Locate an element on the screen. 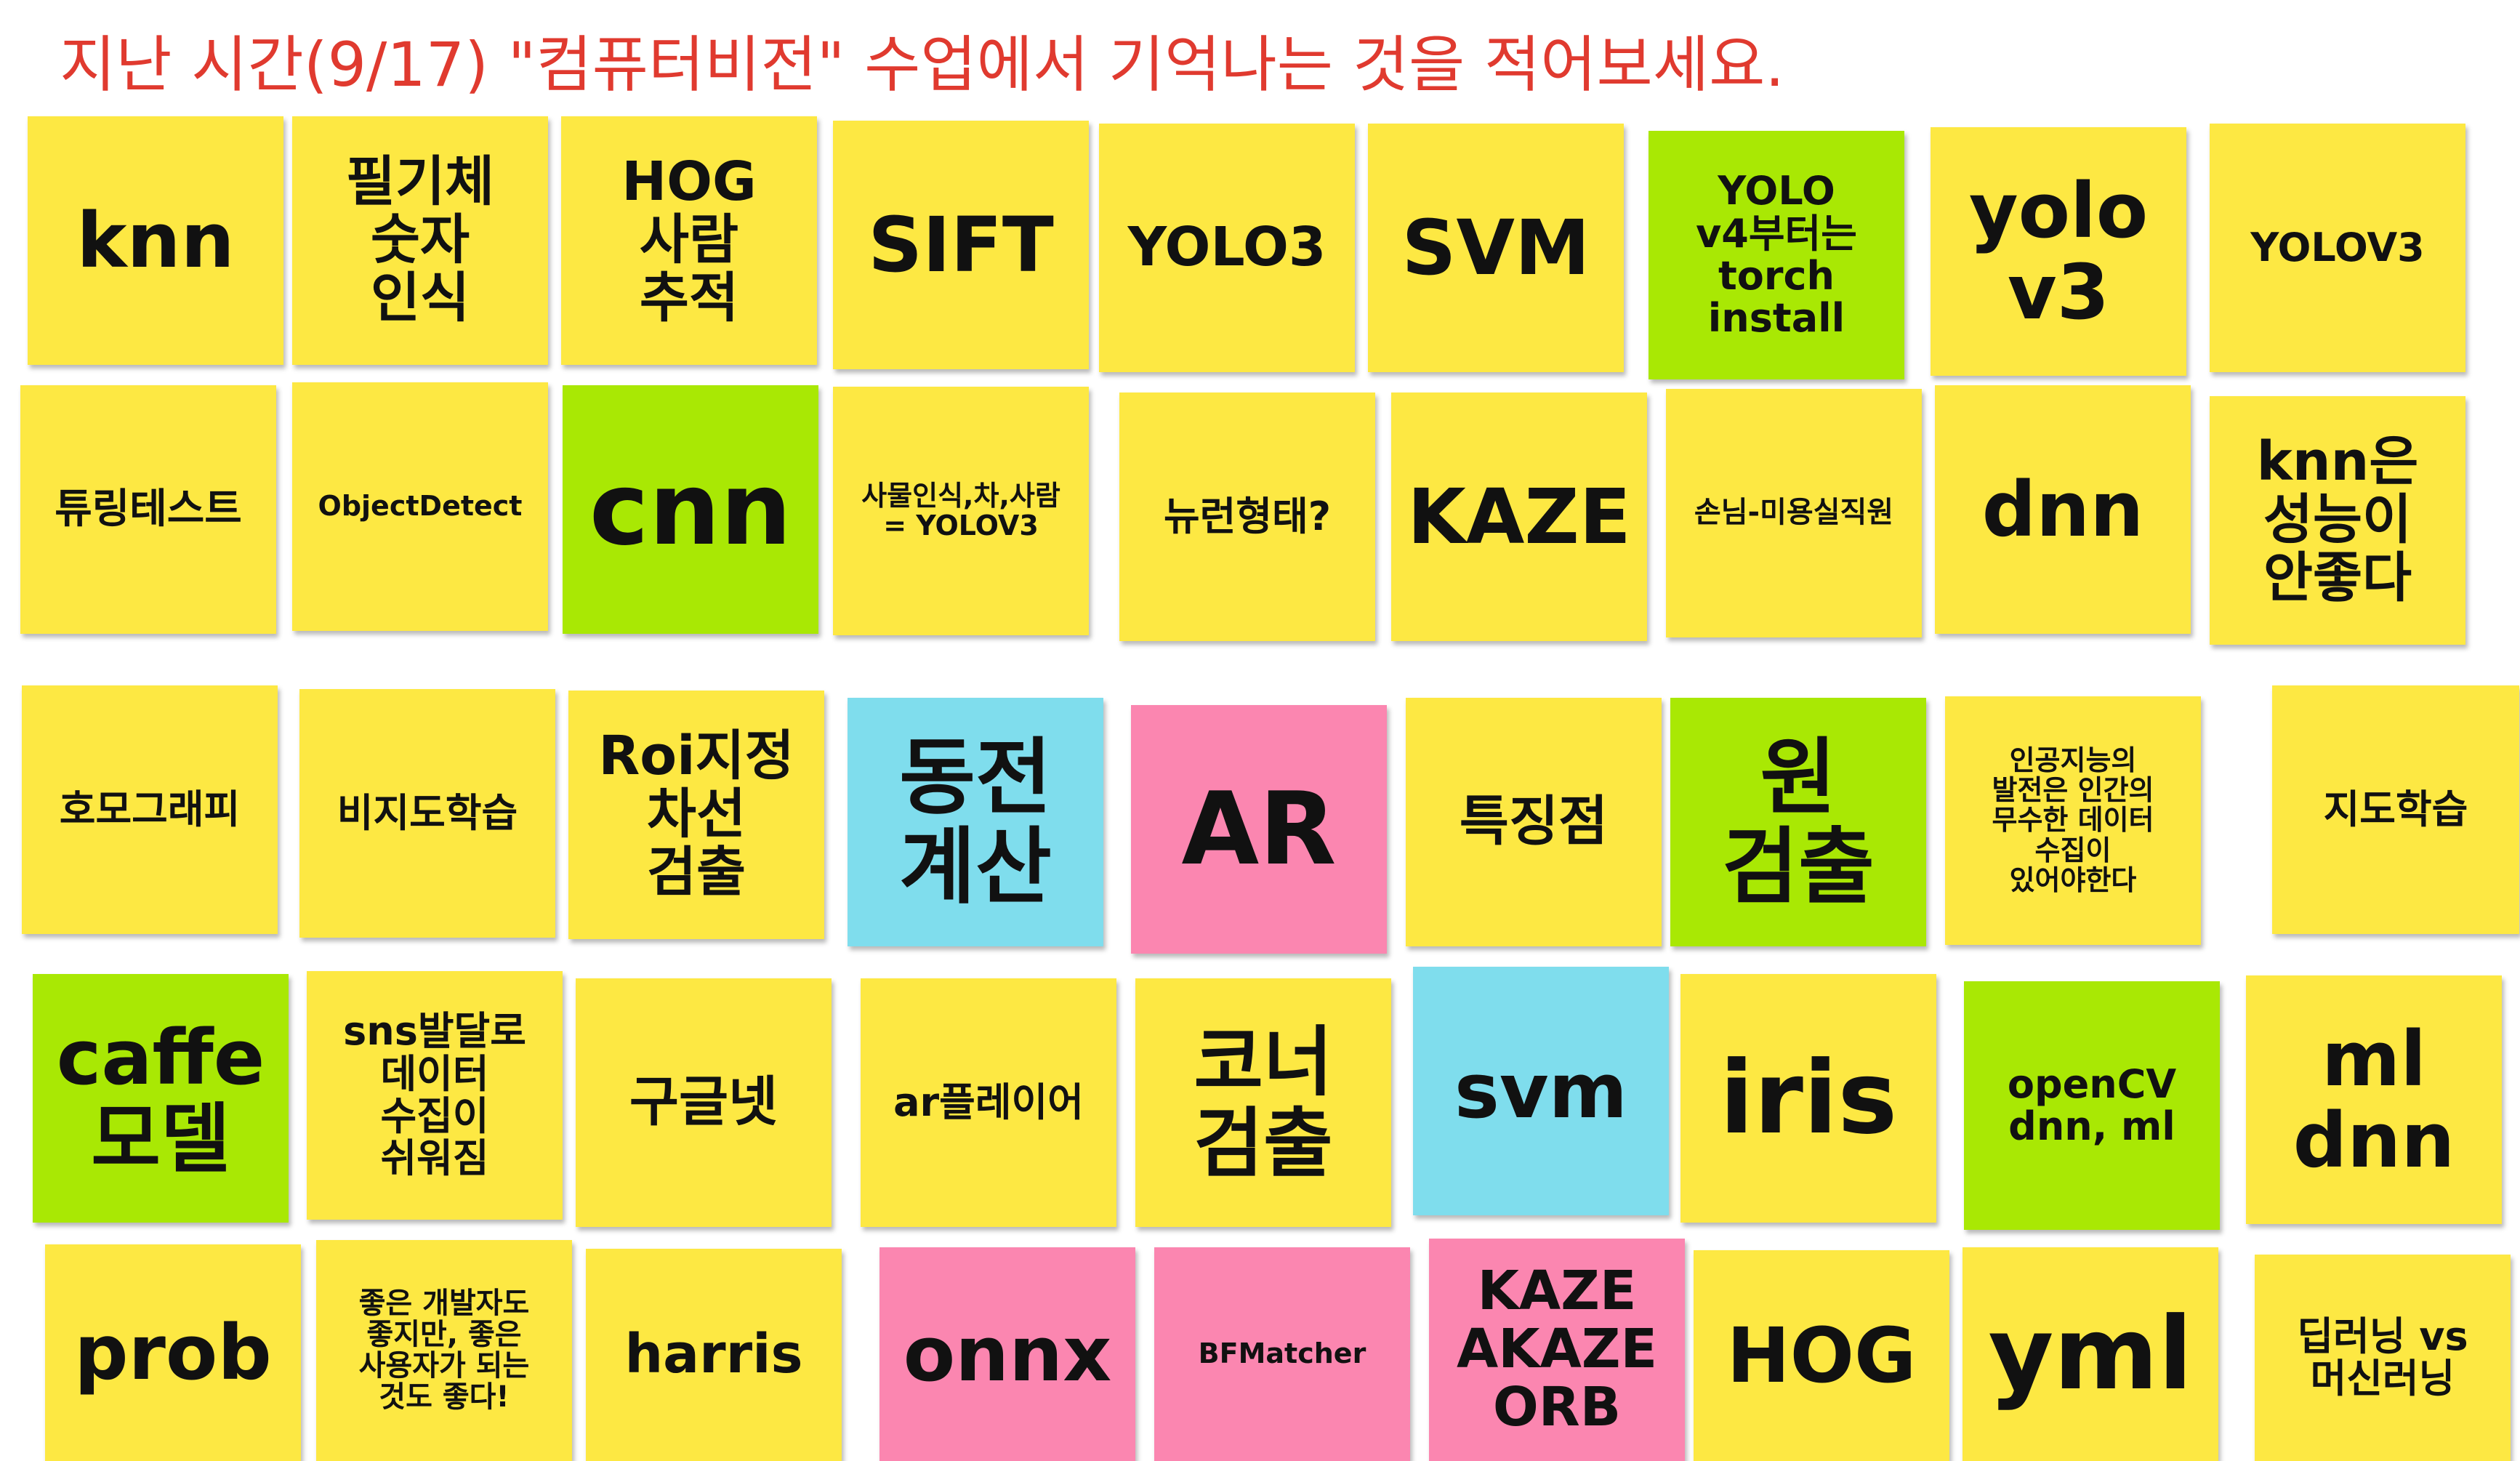 This screenshot has height=1461, width=2520. sticky-note: AR is located at coordinates (1259, 829).